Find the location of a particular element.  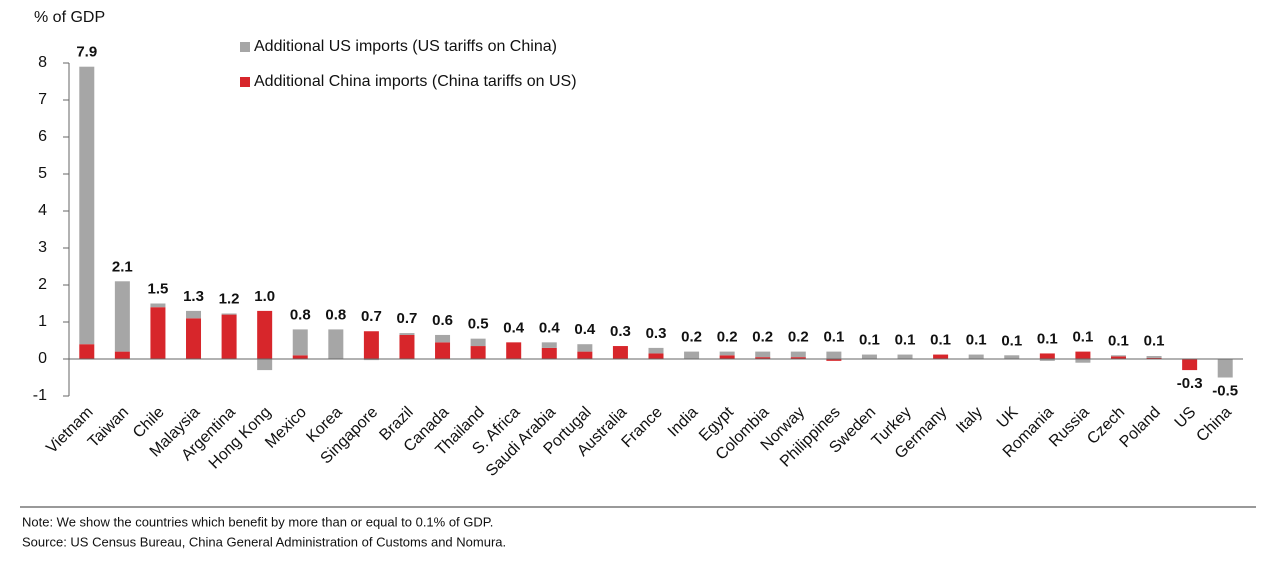

total-label: 2.1 is located at coordinates (122, 266).